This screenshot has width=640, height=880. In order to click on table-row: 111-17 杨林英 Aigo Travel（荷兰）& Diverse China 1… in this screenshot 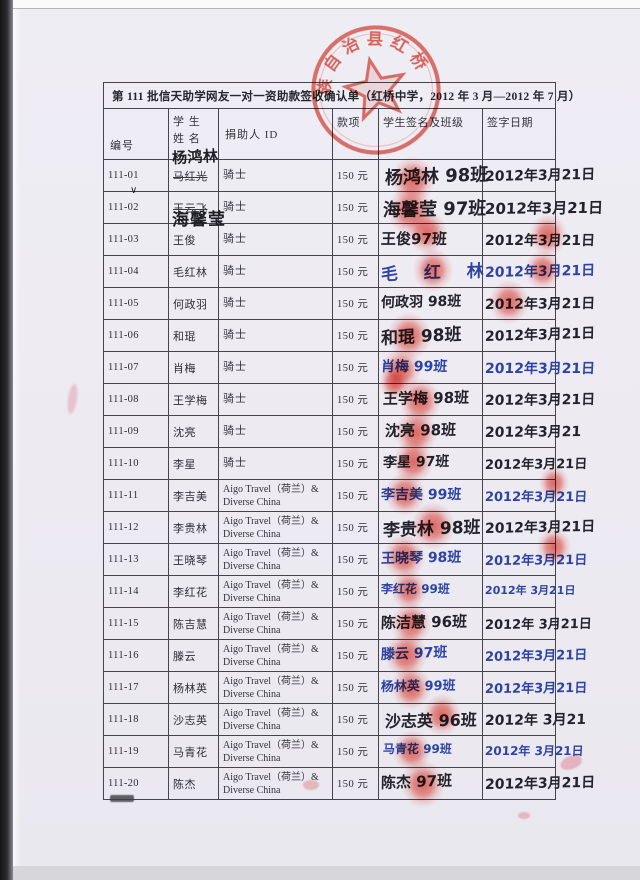, I will do `click(345, 688)`.